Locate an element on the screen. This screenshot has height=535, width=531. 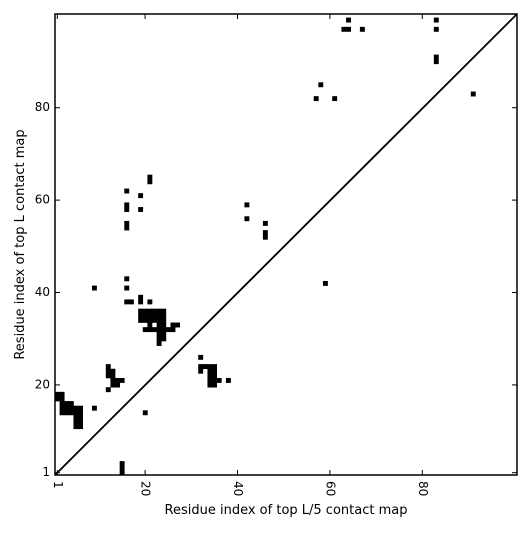
x-tick-label: 80 is located at coordinates (423, 488).